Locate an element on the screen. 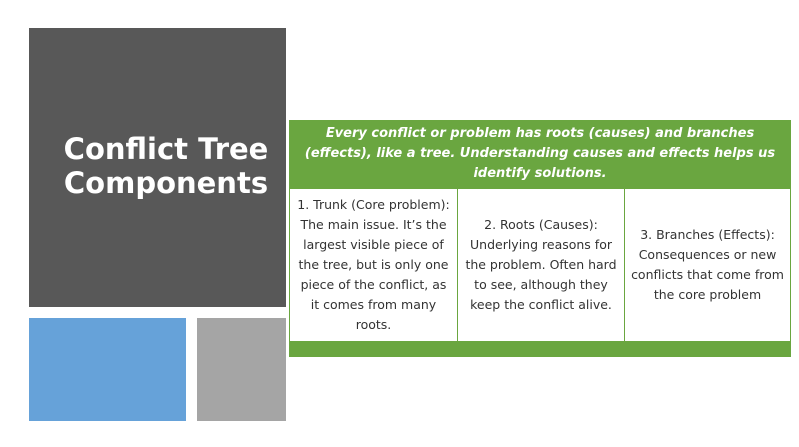 The height and width of the screenshot is (447, 799). slide-title-line-2: Components is located at coordinates (166, 183).